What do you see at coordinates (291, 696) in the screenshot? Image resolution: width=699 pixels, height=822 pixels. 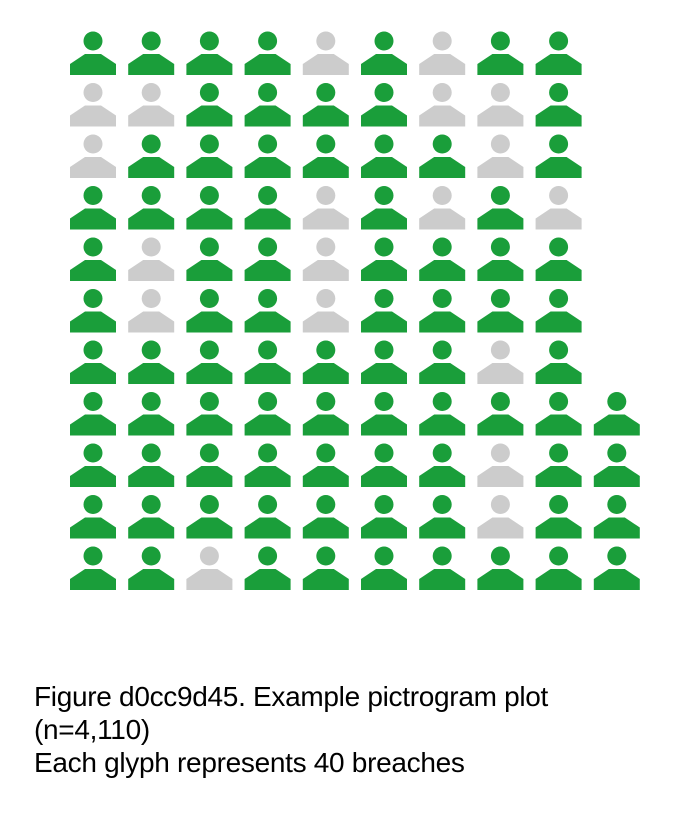 I see `chart-title: Figure d0cc9d45. Example pictrogram plot` at bounding box center [291, 696].